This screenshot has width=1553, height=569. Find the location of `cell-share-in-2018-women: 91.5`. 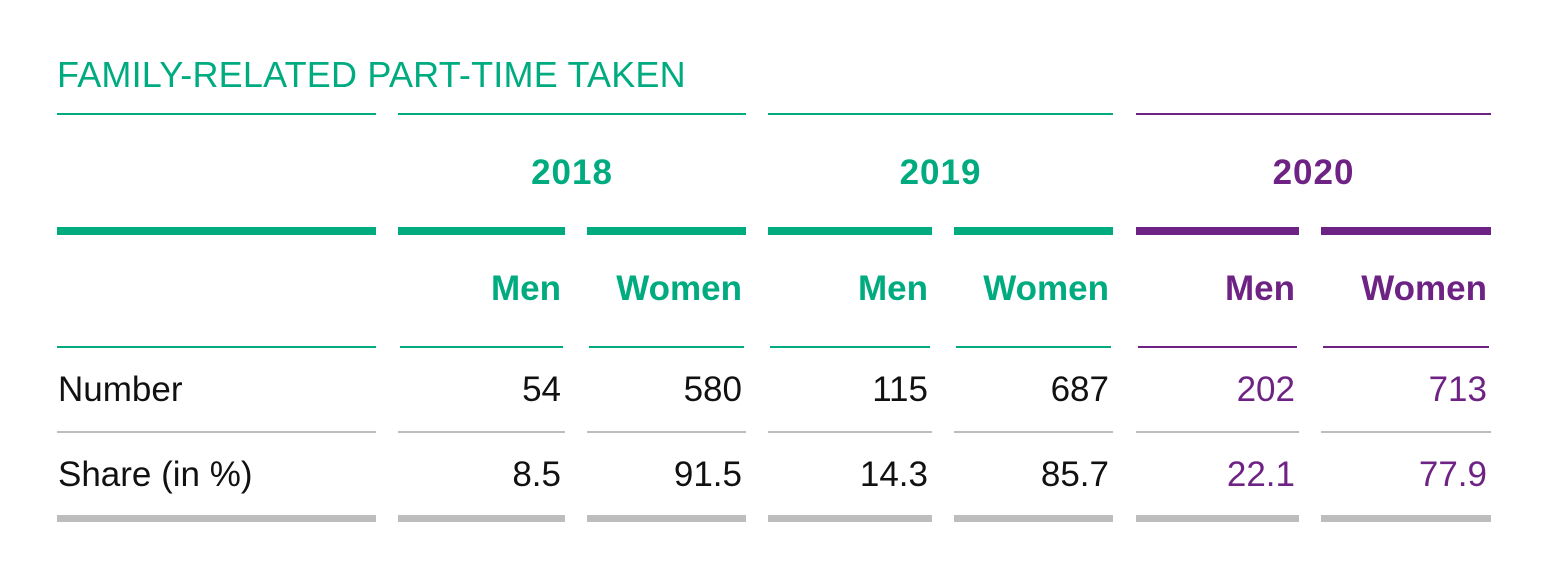

cell-share-in-2018-women: 91.5 is located at coordinates (707, 474).